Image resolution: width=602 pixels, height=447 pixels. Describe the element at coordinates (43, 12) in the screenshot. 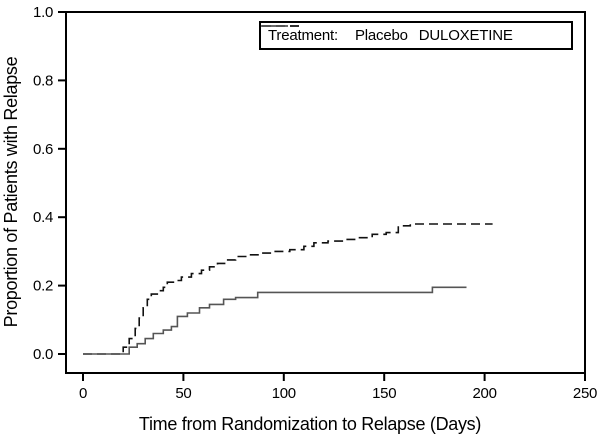

I see `y-tick-label: 1.0` at that location.